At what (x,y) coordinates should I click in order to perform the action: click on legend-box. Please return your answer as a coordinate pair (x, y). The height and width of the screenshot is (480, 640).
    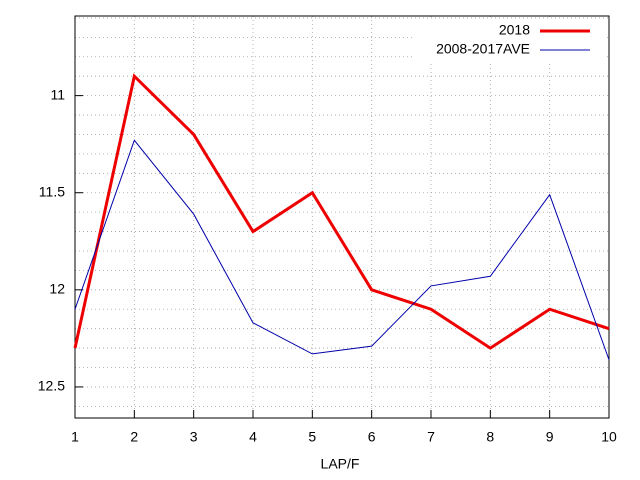
    Looking at the image, I should click on (510, 41).